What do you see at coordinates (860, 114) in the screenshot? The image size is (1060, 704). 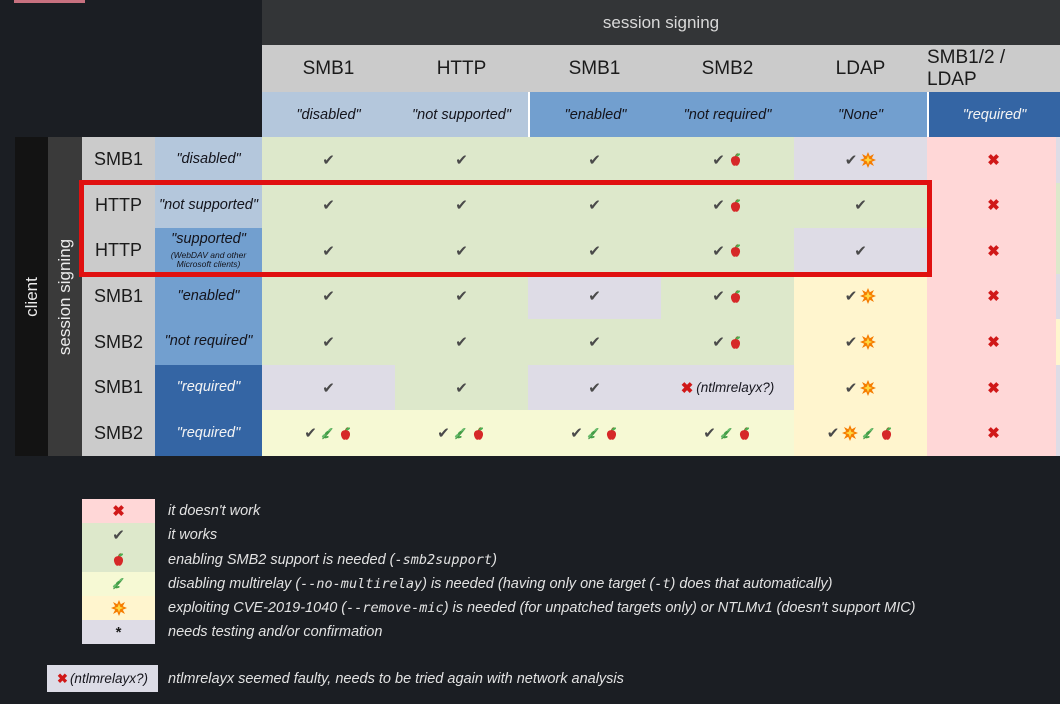 I see `column-signing-subheader: "None"` at bounding box center [860, 114].